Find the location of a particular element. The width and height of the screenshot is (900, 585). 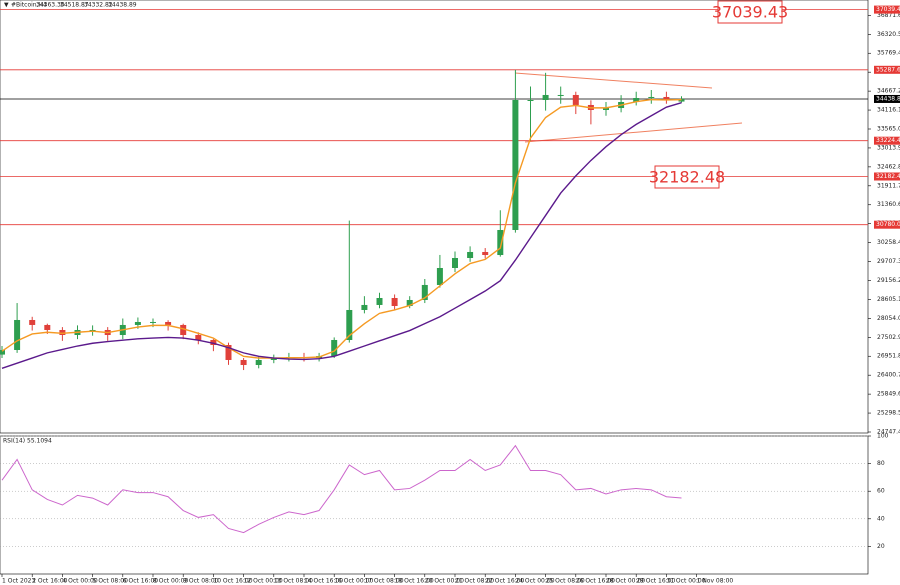

rsi-value: 55.1094 is located at coordinates (39, 441).